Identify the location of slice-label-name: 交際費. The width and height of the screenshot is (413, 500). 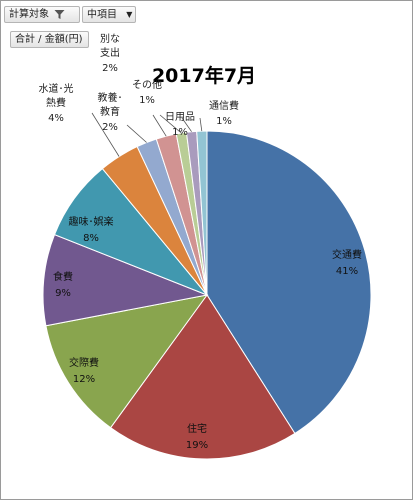
(84, 362).